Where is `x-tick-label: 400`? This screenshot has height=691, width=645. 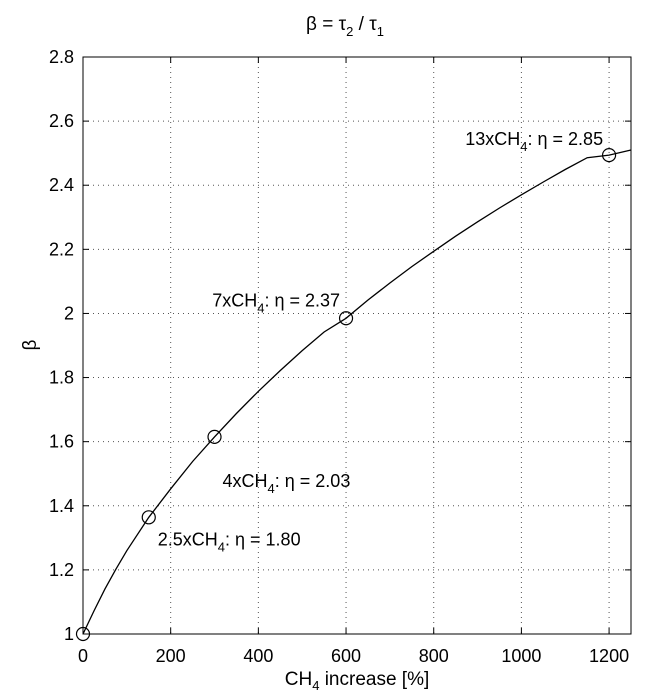
x-tick-label: 400 is located at coordinates (258, 656).